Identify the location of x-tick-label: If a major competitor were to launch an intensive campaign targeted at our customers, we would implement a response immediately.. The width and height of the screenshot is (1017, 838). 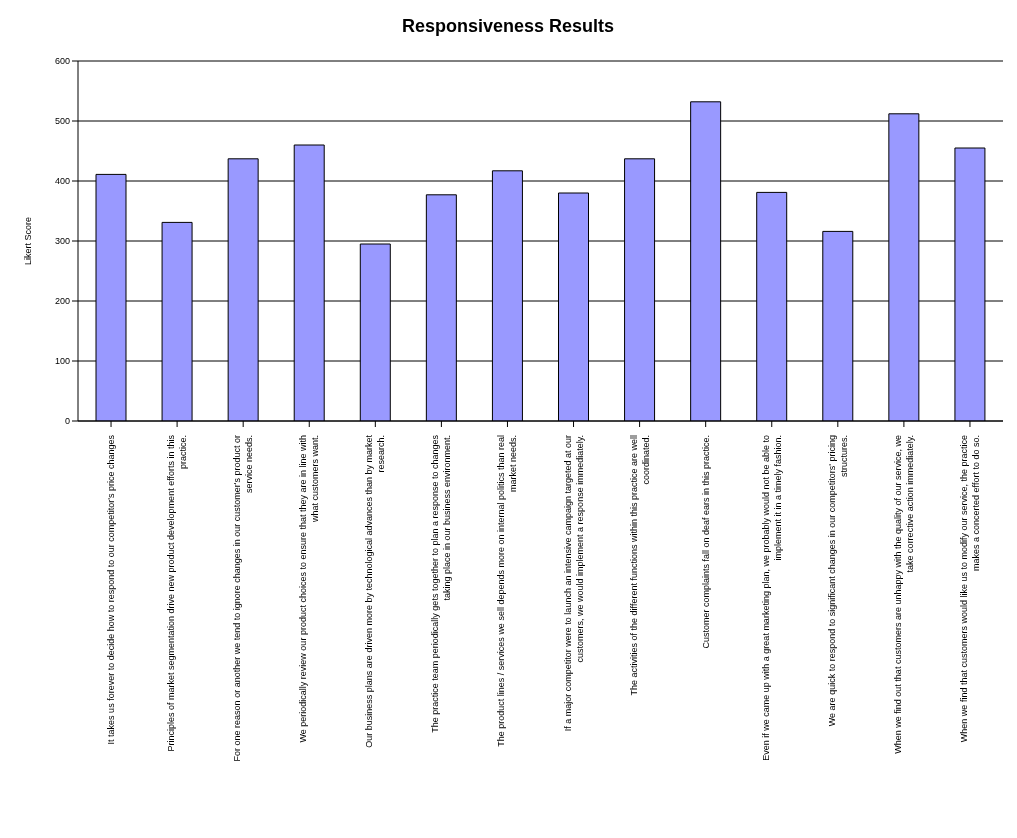
(573, 583).